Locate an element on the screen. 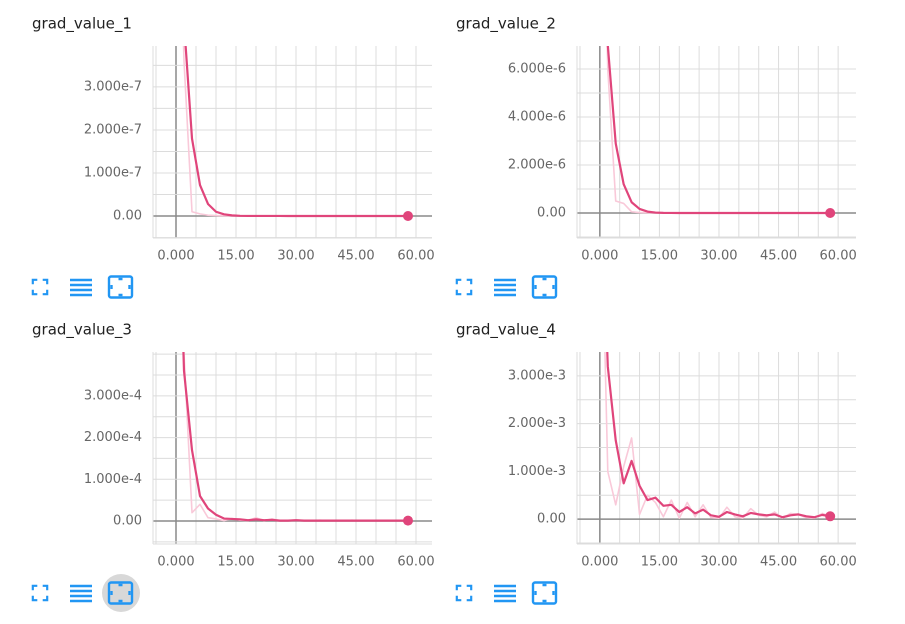 The height and width of the screenshot is (624, 905). y-tick-label: 3.000e-3 is located at coordinates (537, 375).